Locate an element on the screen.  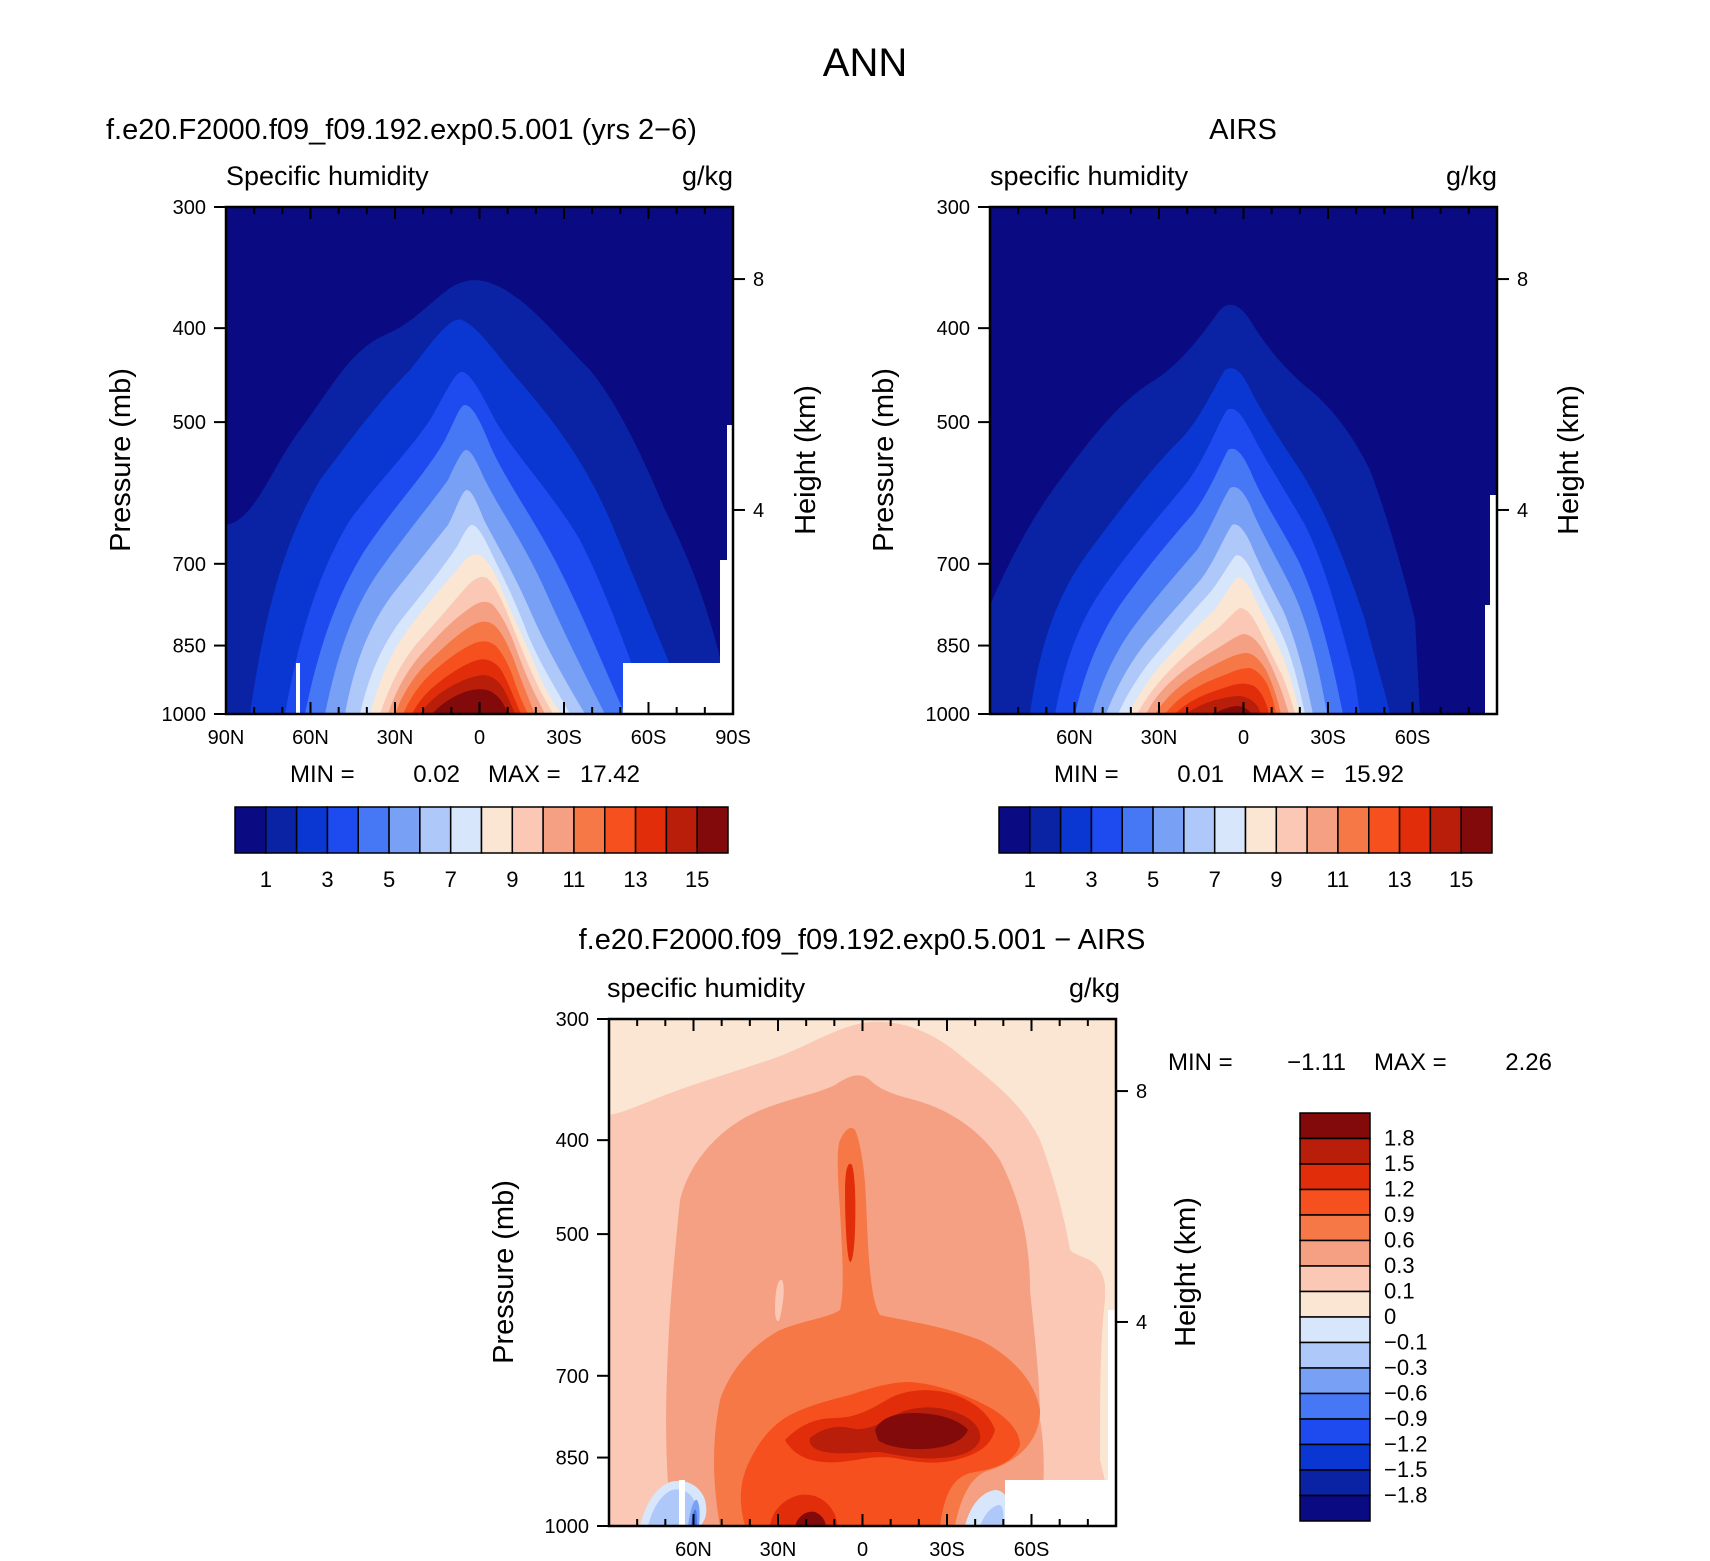
colorbar-tick-label: 11 is located at coordinates (574, 879).